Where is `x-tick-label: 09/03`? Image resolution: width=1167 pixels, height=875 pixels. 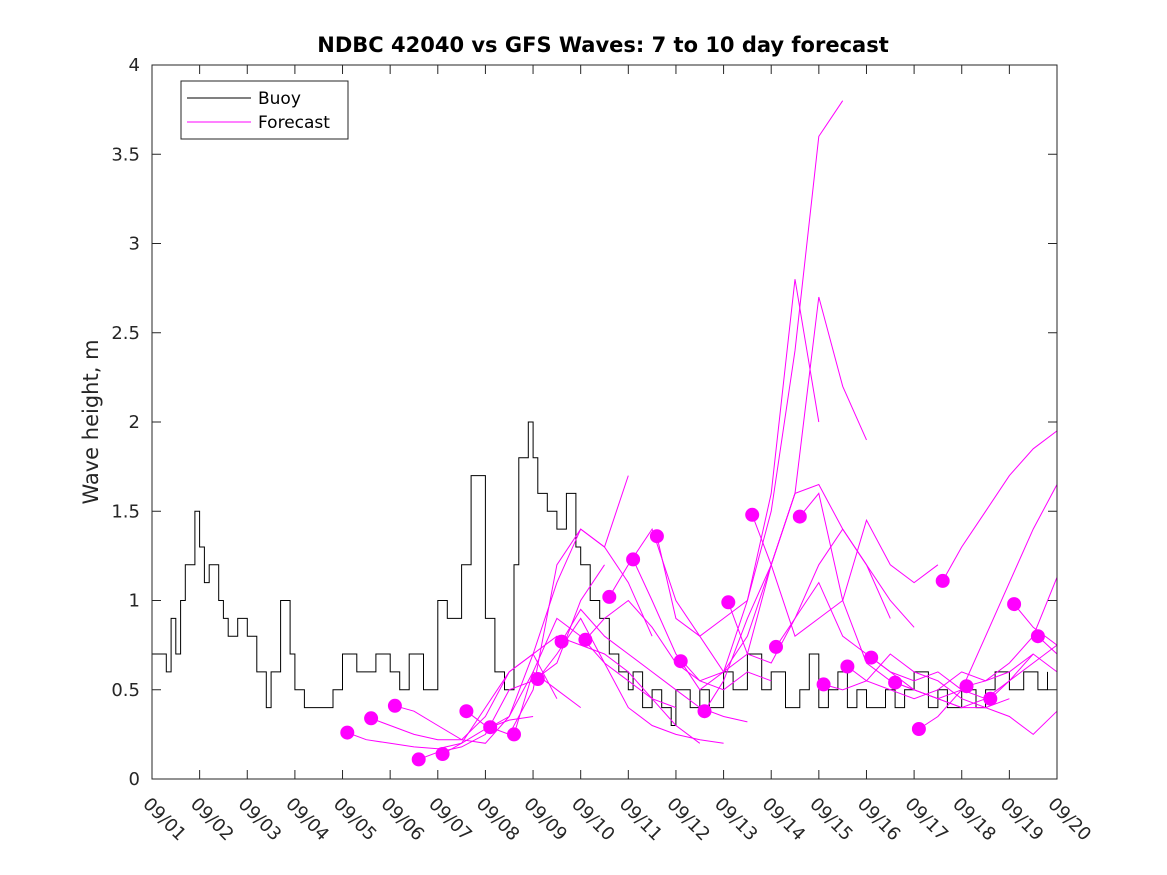
x-tick-label: 09/03 is located at coordinates (260, 820).